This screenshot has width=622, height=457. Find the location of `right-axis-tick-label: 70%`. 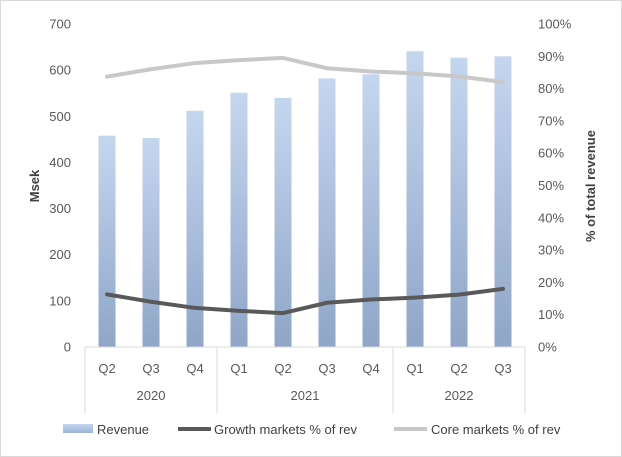

right-axis-tick-label: 70% is located at coordinates (551, 120).